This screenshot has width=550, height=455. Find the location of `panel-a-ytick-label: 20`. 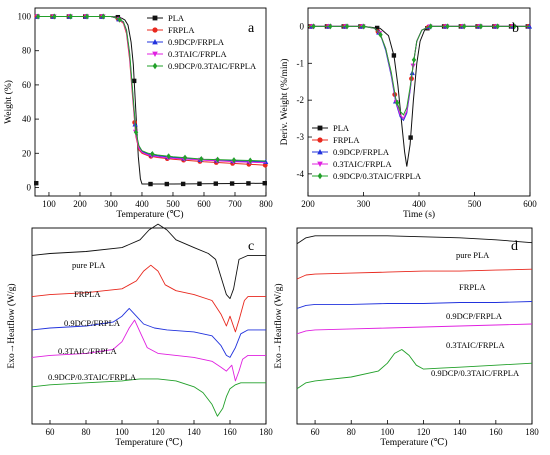

panel-a-ytick-label: 20 is located at coordinates (27, 153).